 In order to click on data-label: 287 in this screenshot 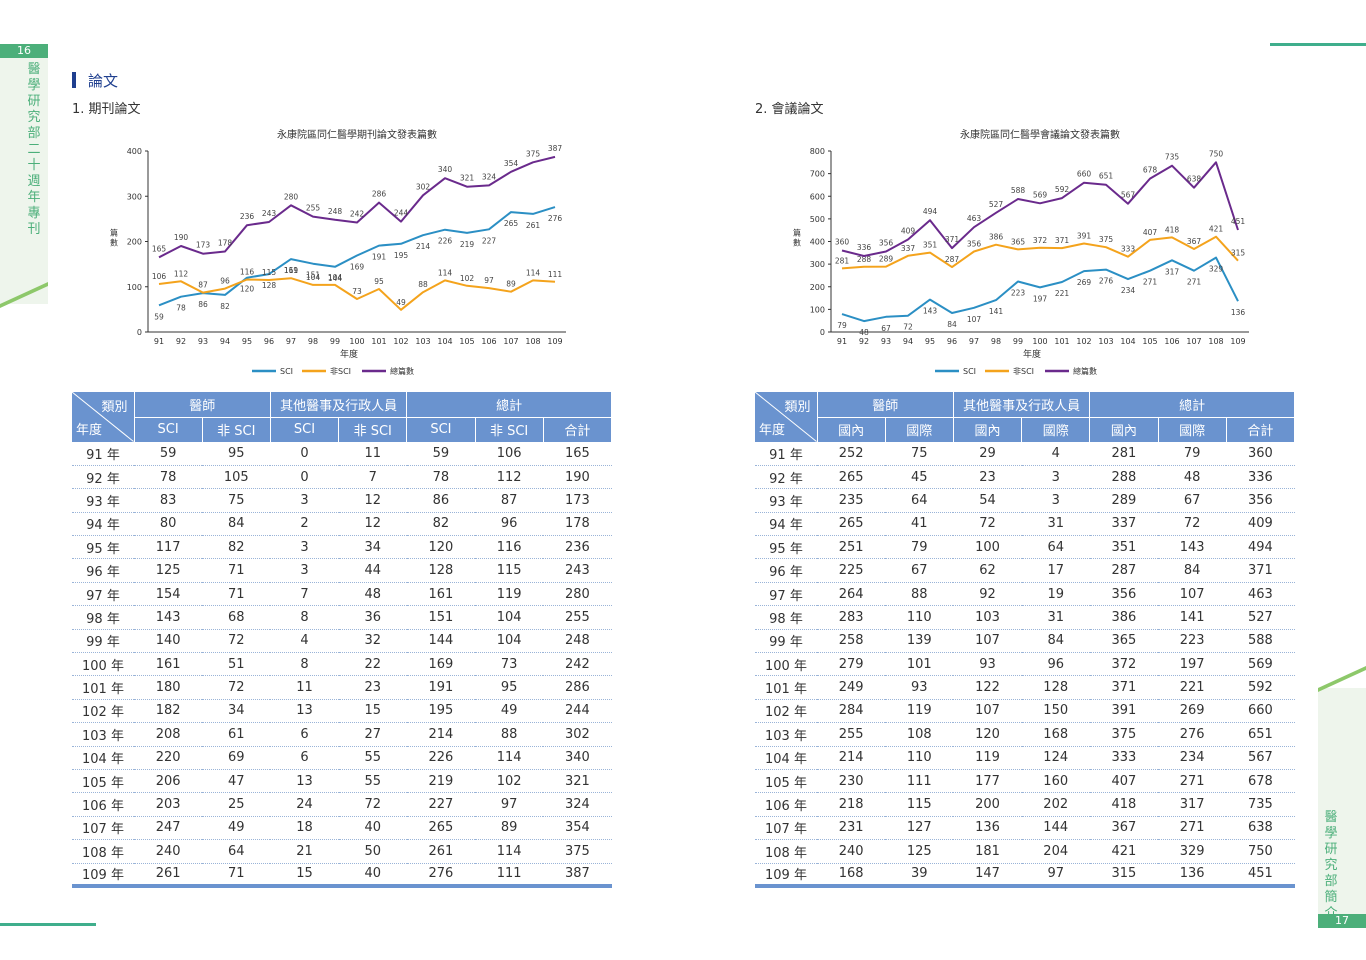, I will do `click(952, 259)`.